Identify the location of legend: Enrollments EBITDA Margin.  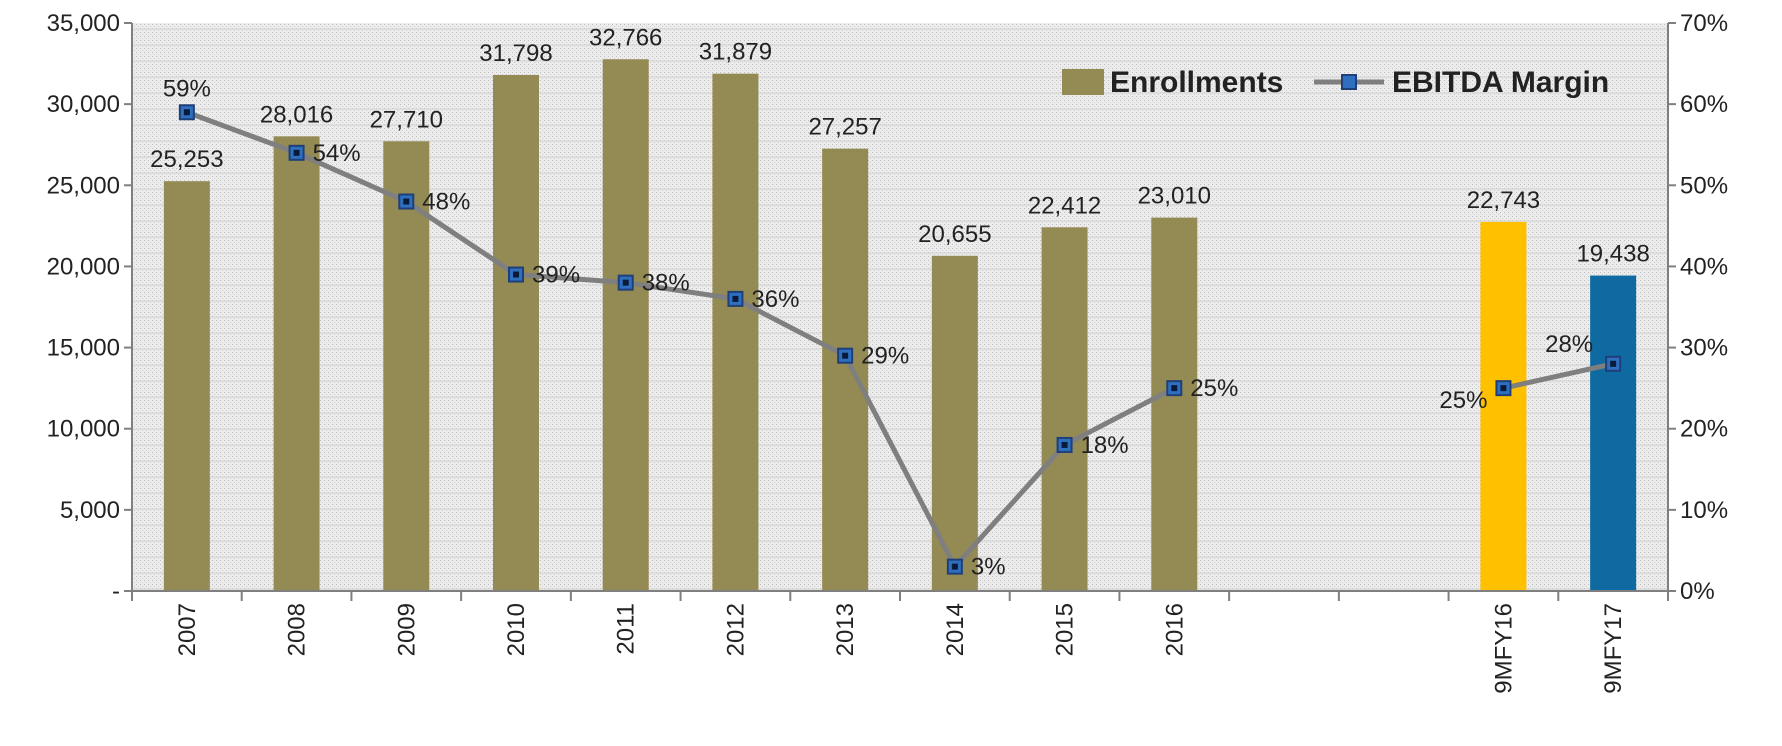
(1335, 82).